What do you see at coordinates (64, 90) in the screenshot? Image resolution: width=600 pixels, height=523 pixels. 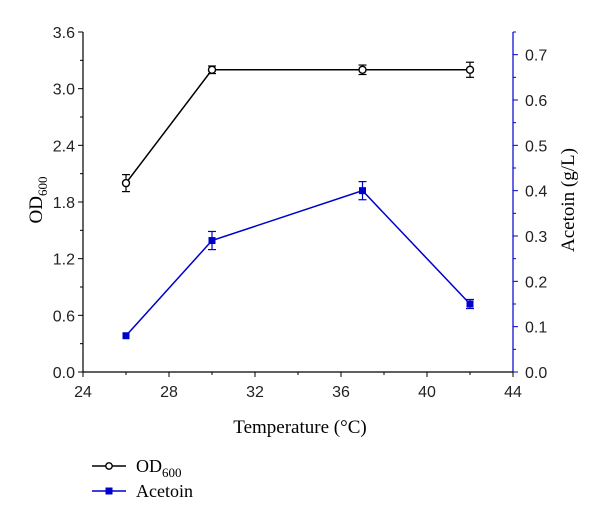 I see `left-y-tick-label: 3.0` at bounding box center [64, 90].